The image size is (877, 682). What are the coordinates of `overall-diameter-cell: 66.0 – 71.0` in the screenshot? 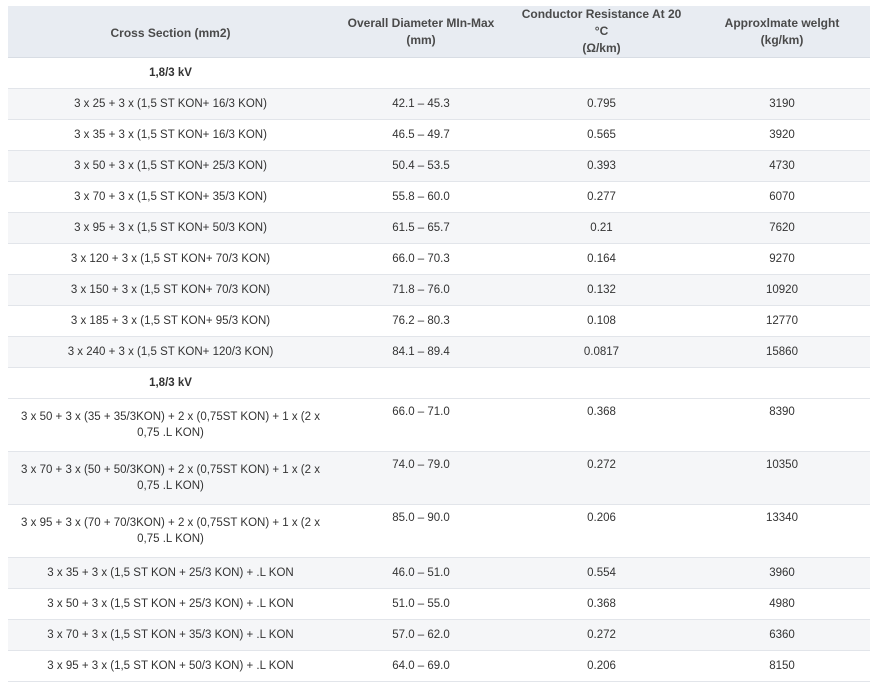 It's located at (421, 425).